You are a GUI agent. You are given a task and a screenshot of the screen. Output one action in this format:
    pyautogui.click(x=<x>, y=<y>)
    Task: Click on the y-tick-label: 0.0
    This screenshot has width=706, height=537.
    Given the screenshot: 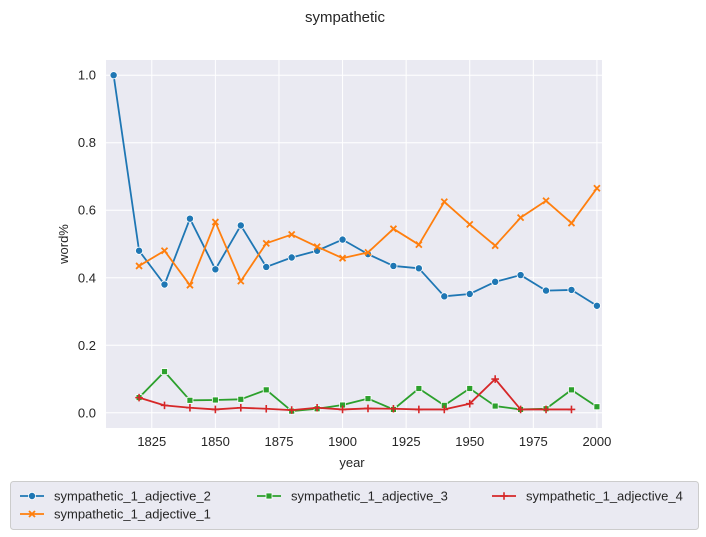 What is the action you would take?
    pyautogui.click(x=87, y=412)
    